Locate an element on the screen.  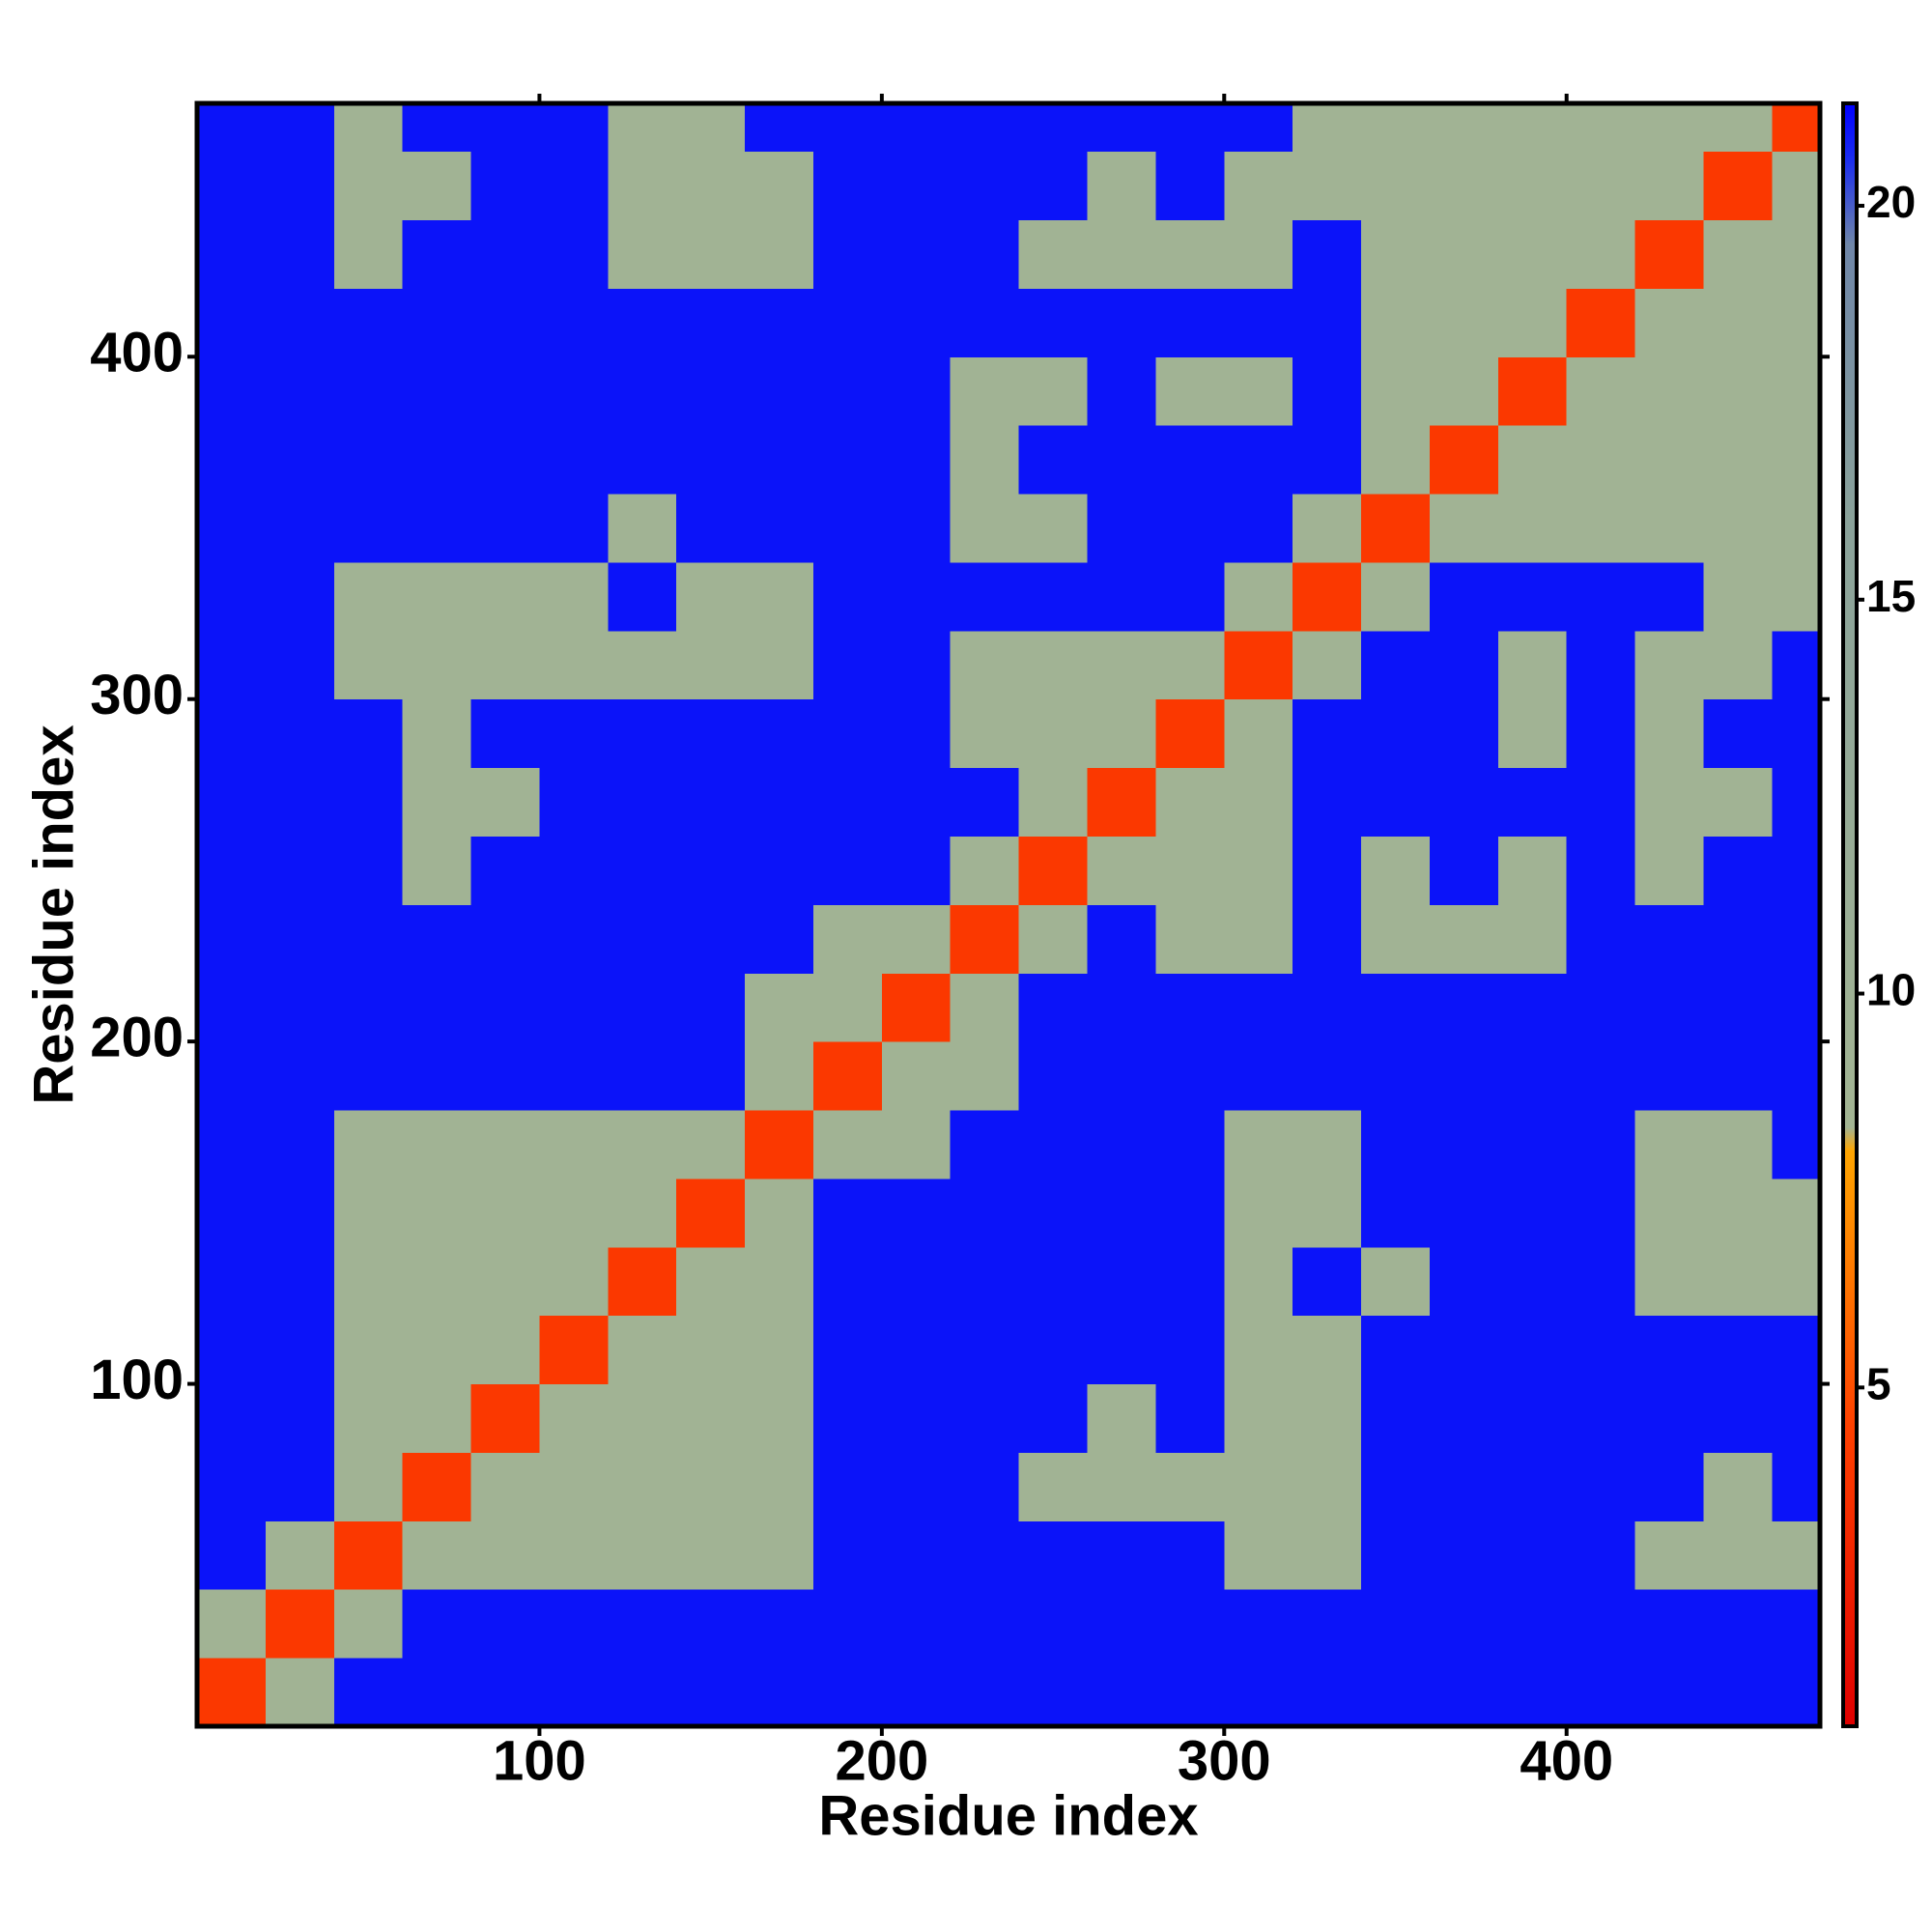
x-tick-label: 200 is located at coordinates (881, 1760).